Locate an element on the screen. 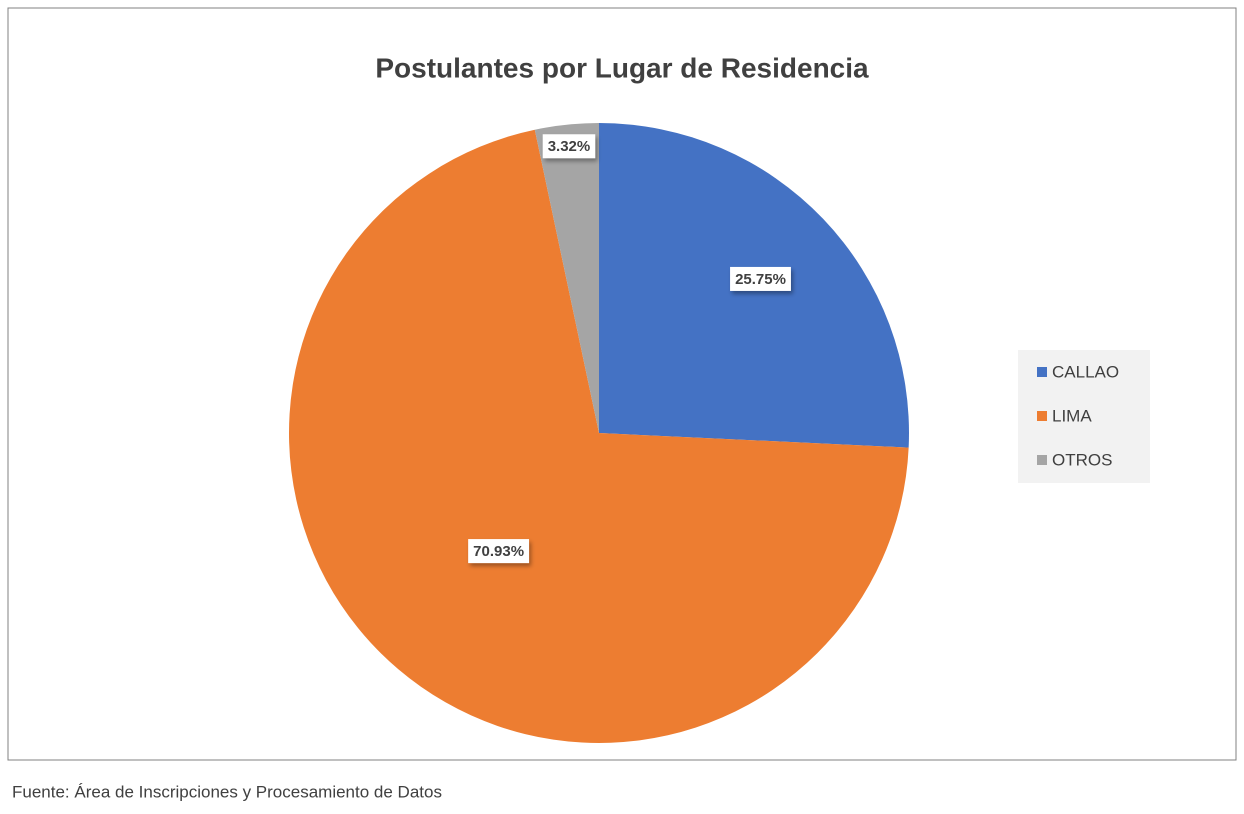  data-label: 3.32% is located at coordinates (569, 146).